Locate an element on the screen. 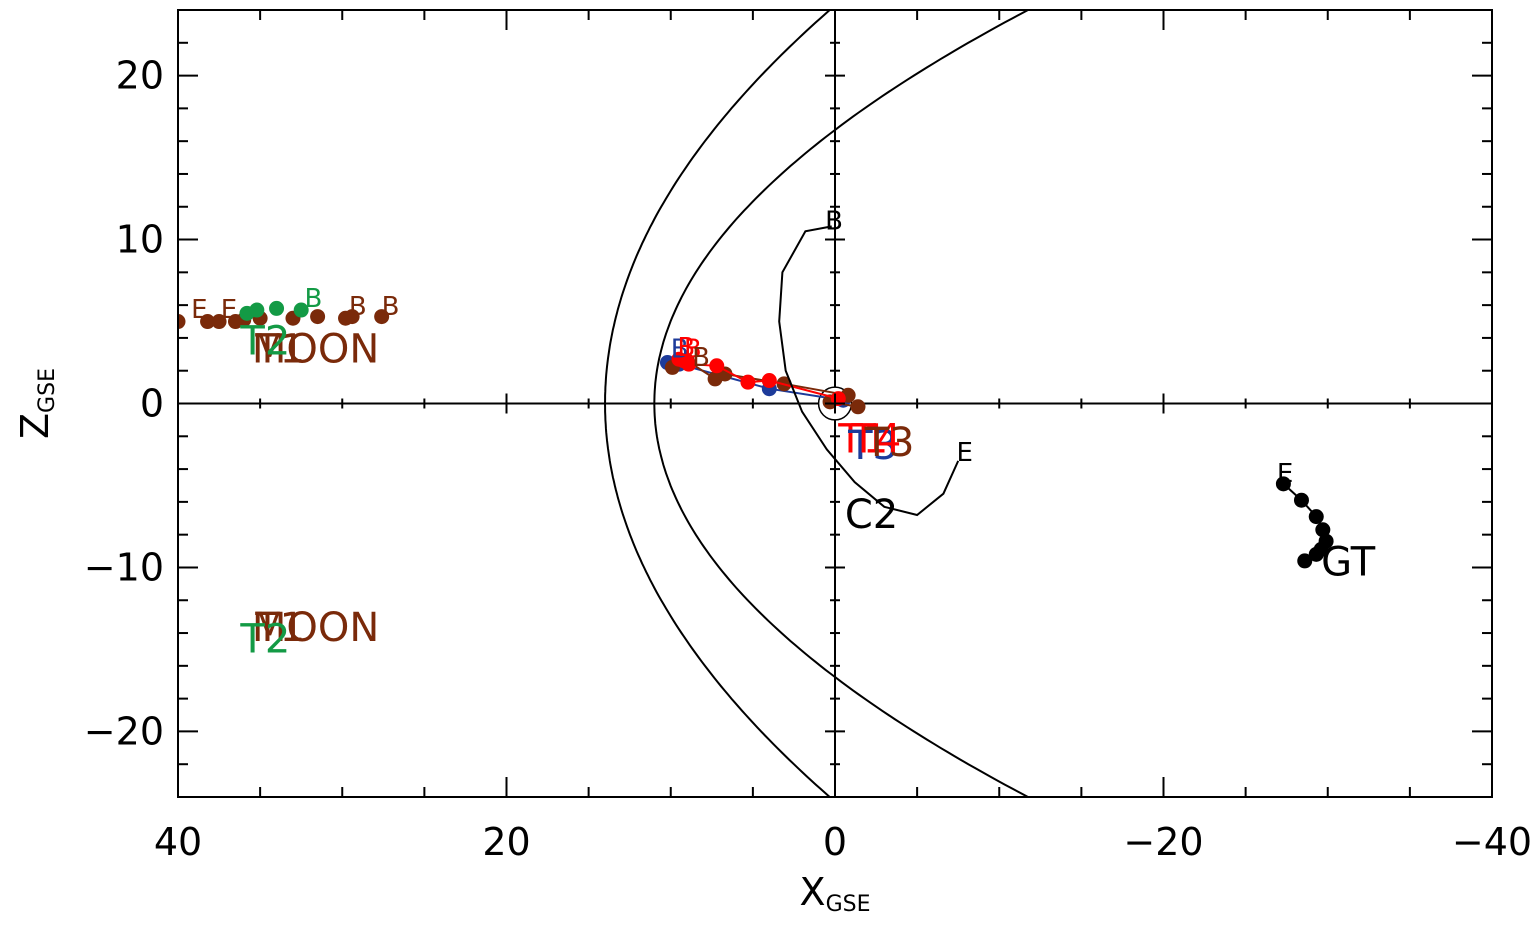 The image size is (1538, 929). x-tick-label: −20 is located at coordinates (1163, 842).